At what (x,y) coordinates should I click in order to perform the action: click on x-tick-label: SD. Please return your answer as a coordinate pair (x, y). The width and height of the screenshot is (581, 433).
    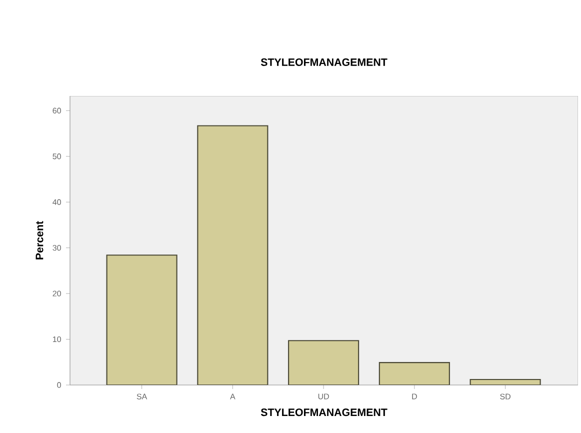
    Looking at the image, I should click on (505, 397).